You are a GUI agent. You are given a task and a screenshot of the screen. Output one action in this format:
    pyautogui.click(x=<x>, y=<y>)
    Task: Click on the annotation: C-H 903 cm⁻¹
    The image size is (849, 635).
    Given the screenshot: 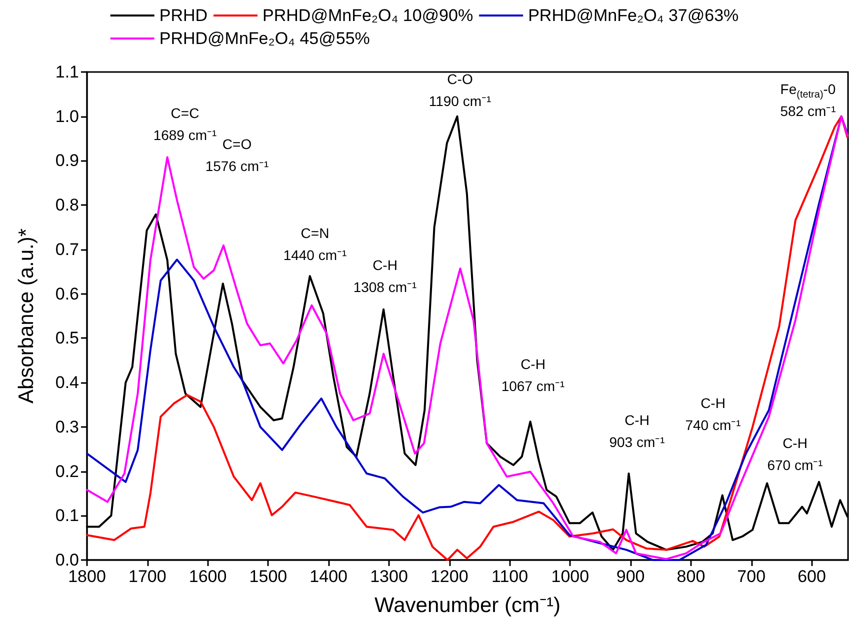 What is the action you would take?
    pyautogui.click(x=637, y=431)
    